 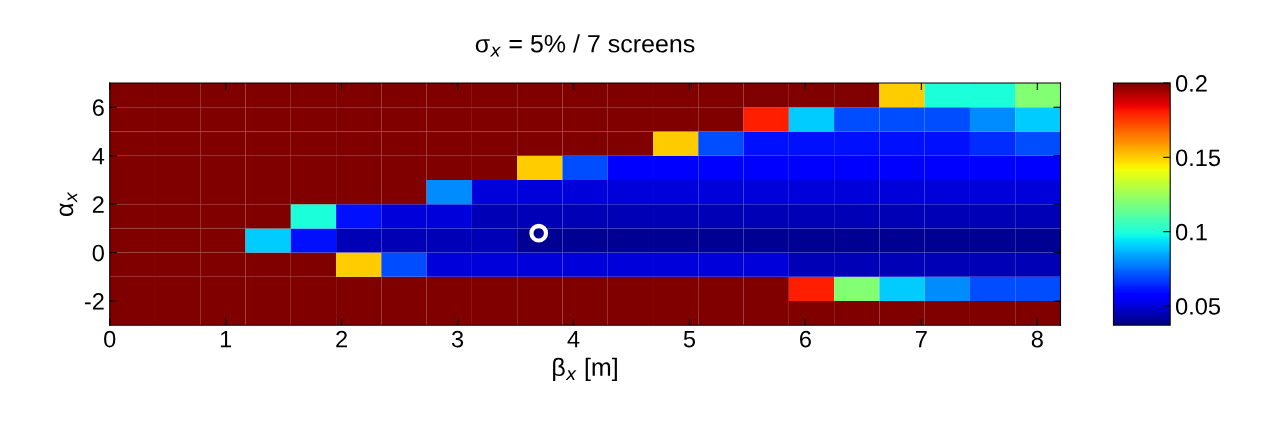 I want to click on x-tick-label: 5, so click(x=689, y=339).